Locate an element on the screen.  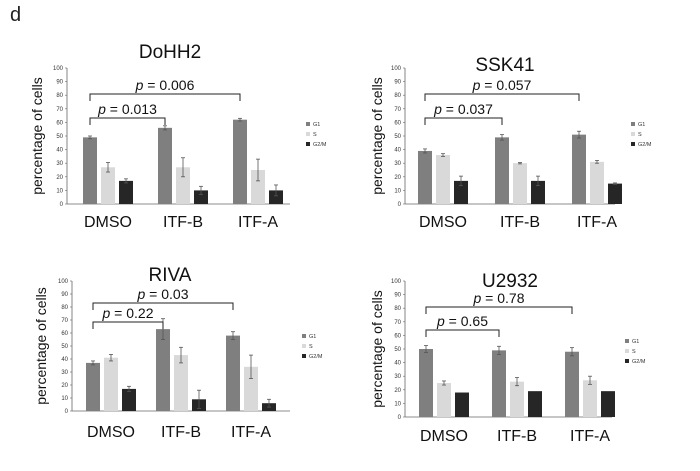
p-value-label: p = 0.22 is located at coordinates (128, 313).